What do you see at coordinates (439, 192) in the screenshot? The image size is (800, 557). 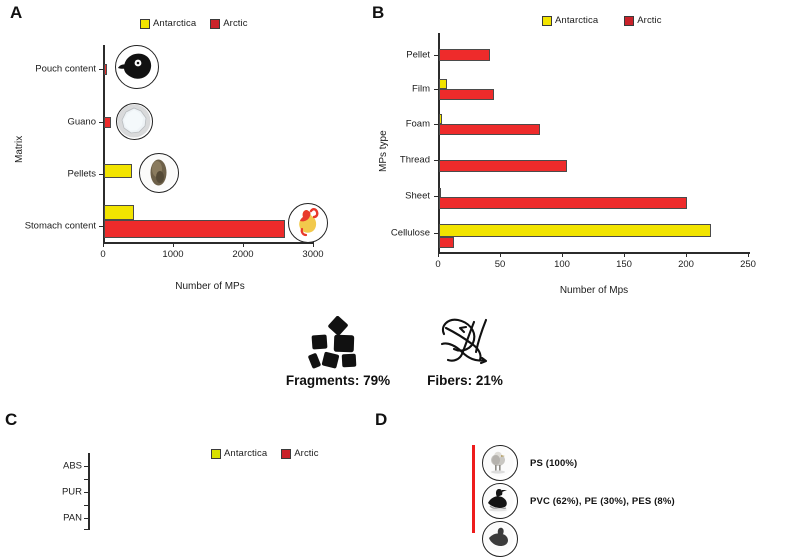 I see `panel-b-bar-sheet-antarctica` at bounding box center [439, 192].